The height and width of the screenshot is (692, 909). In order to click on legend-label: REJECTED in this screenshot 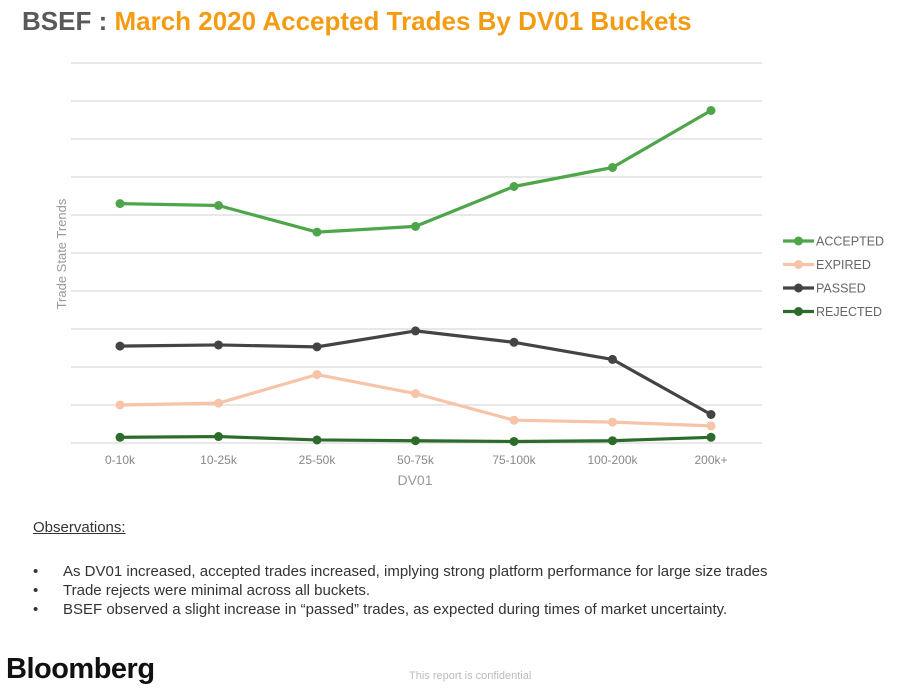, I will do `click(849, 312)`.